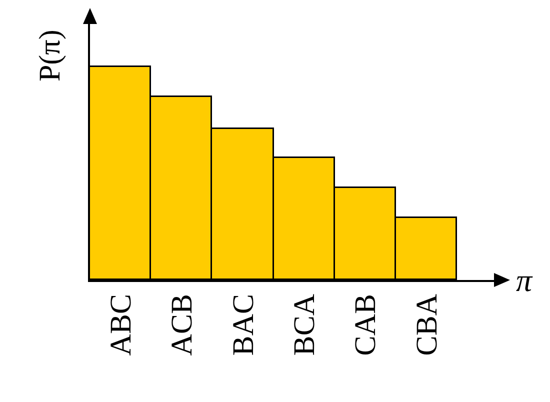  I want to click on x-tick-label: CBA, so click(427, 325).